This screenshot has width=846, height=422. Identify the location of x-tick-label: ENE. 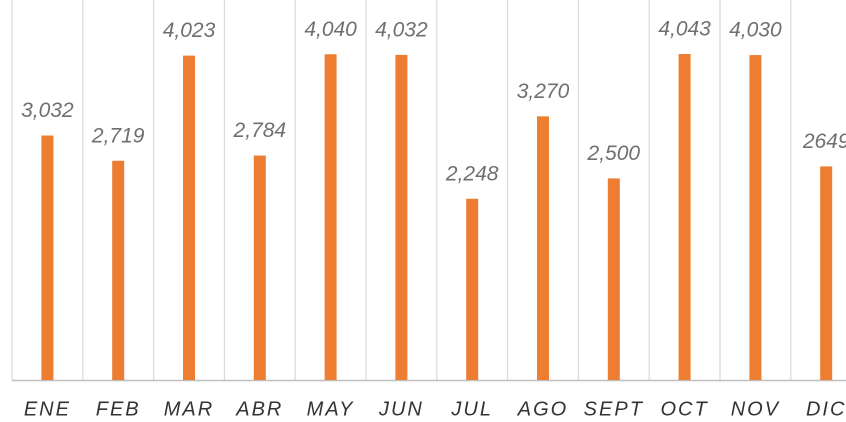
(47, 409).